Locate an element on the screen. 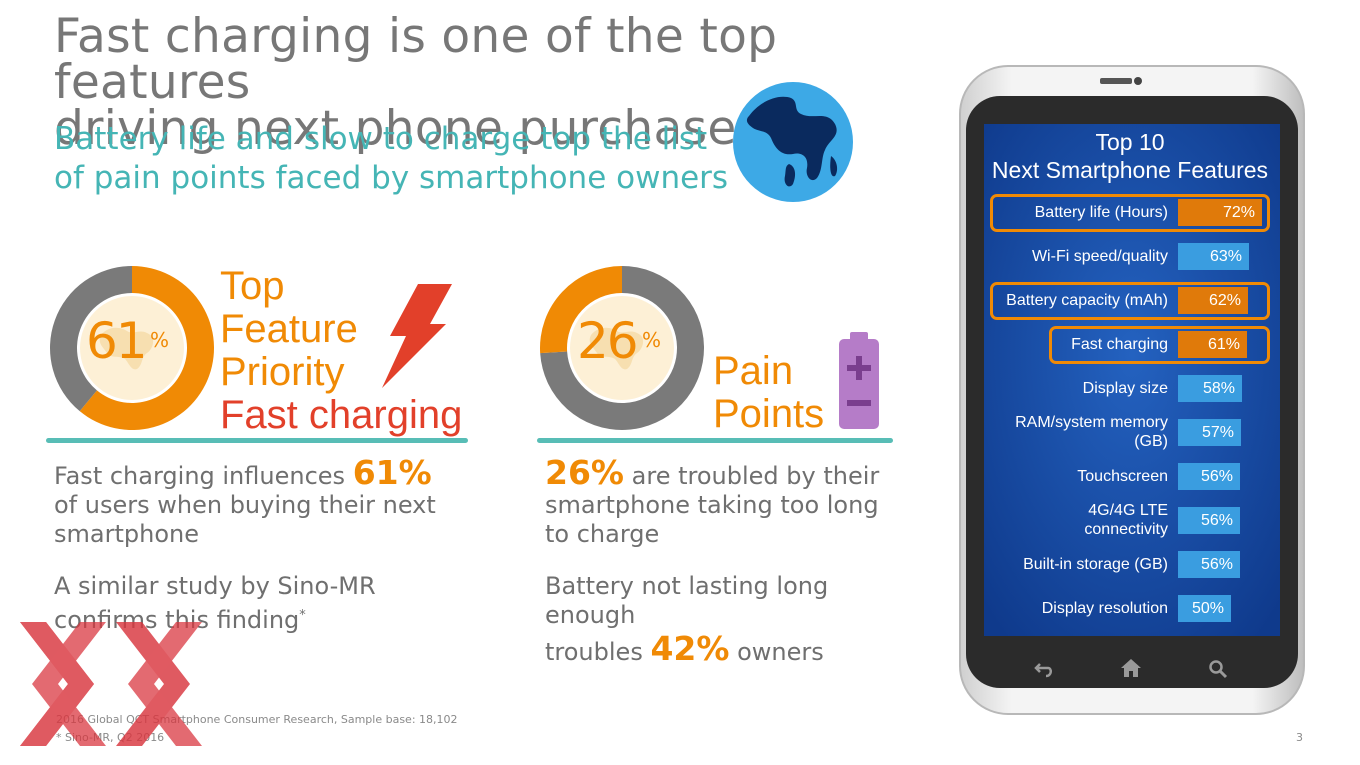  pain-battery-text-c: owners is located at coordinates (780, 652).